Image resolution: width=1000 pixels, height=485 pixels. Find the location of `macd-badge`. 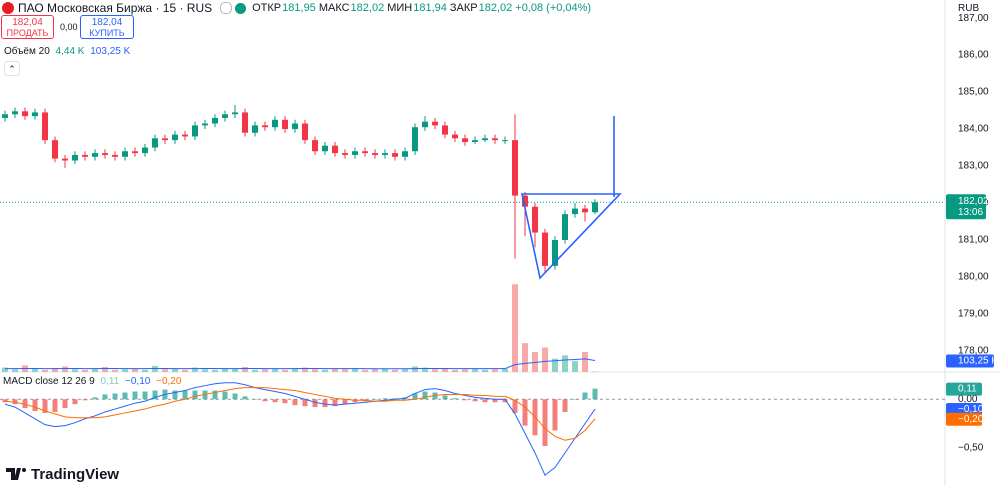

macd-badge is located at coordinates (964, 389).